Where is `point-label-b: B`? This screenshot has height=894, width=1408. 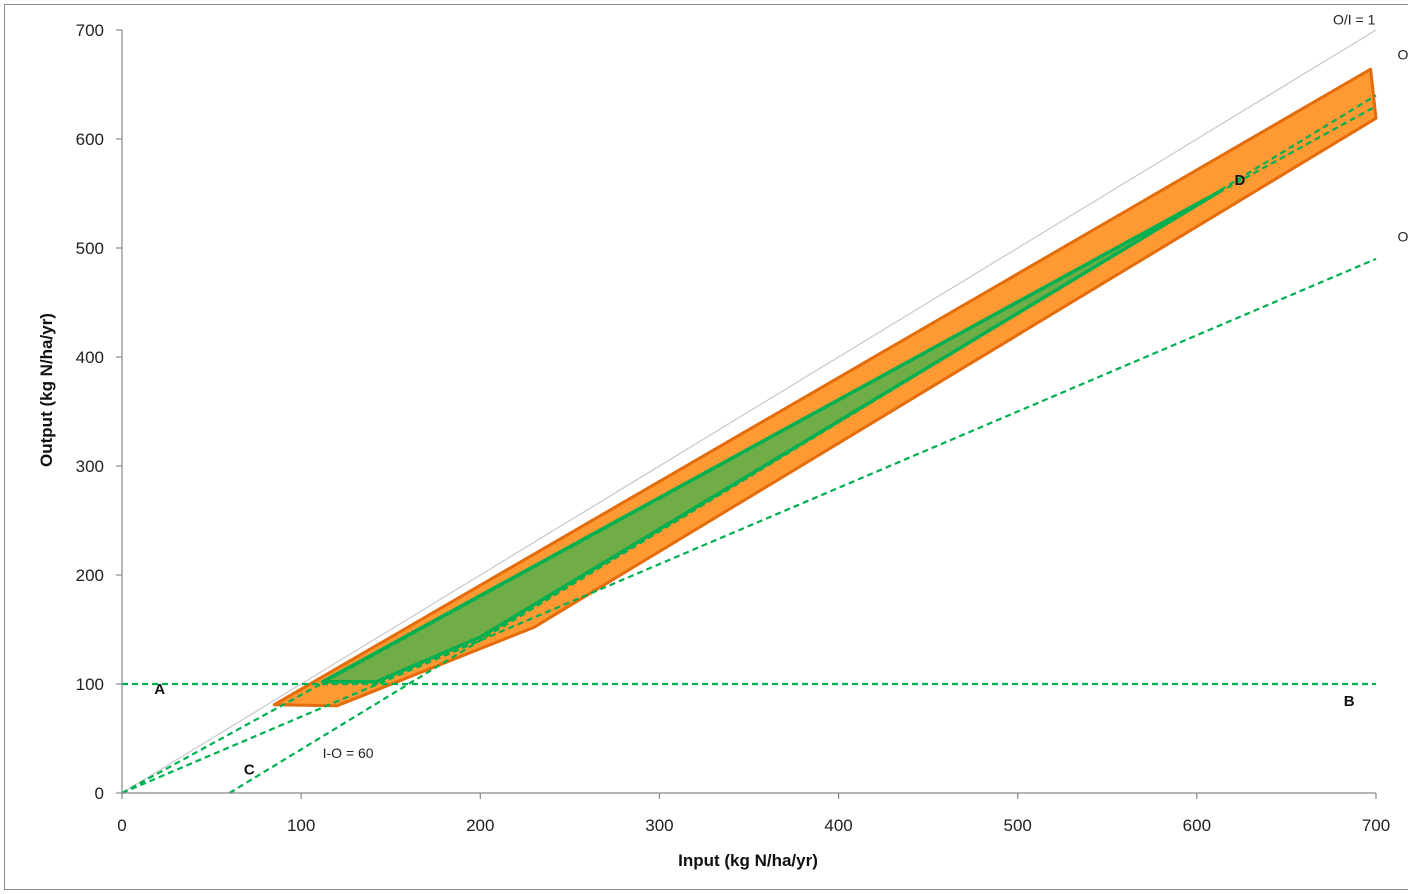
point-label-b: B is located at coordinates (1349, 701).